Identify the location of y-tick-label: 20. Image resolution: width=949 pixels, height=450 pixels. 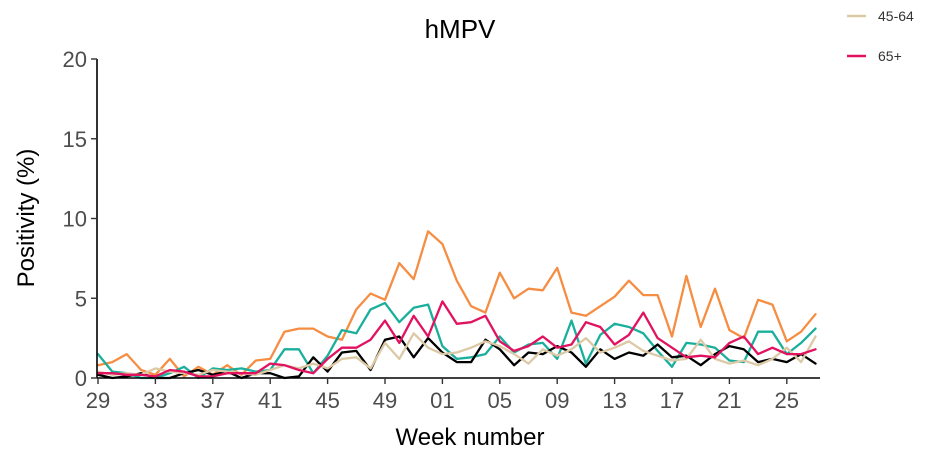
(75, 59).